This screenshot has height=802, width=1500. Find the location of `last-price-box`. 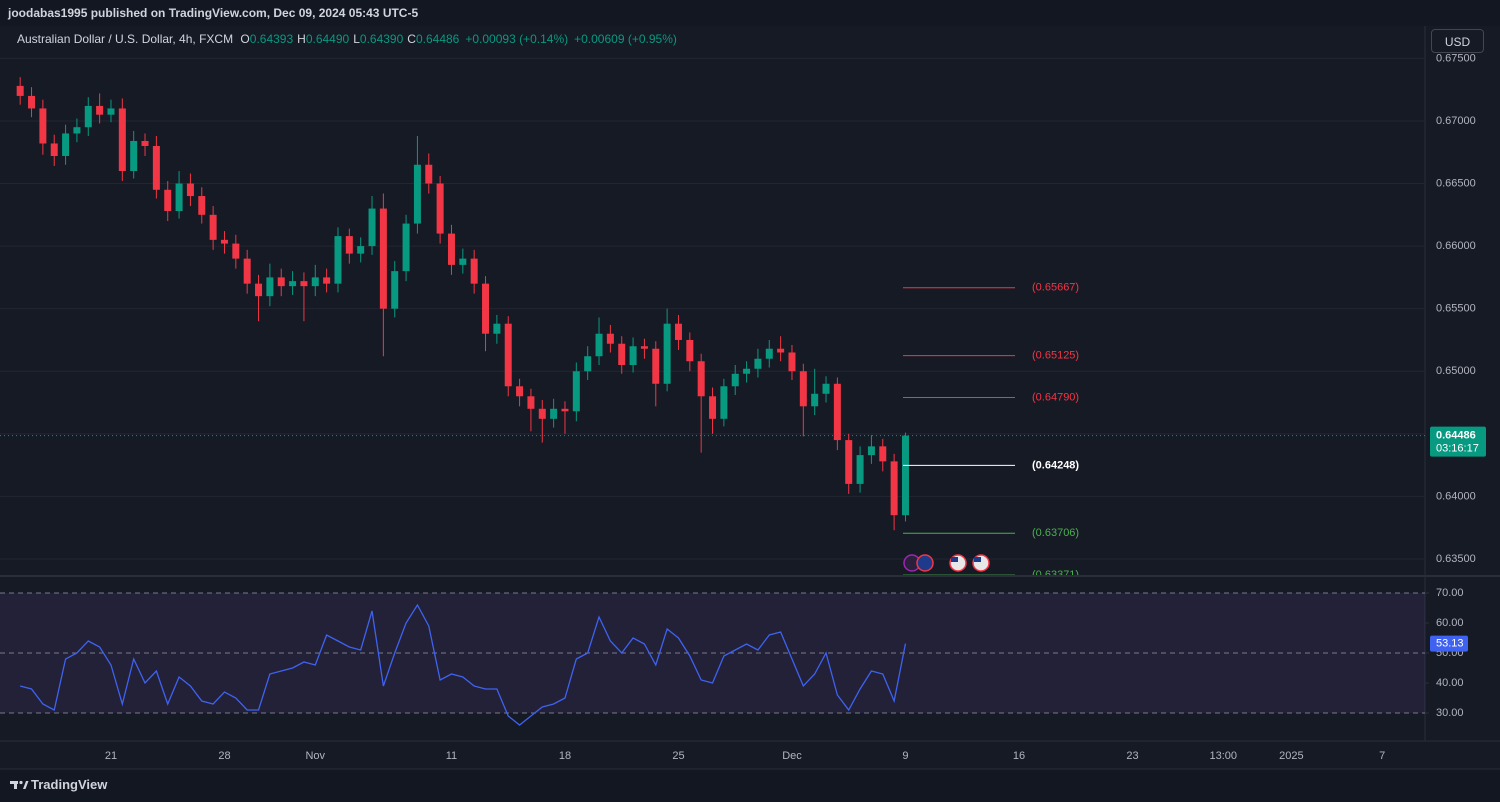

last-price-box is located at coordinates (1458, 441).